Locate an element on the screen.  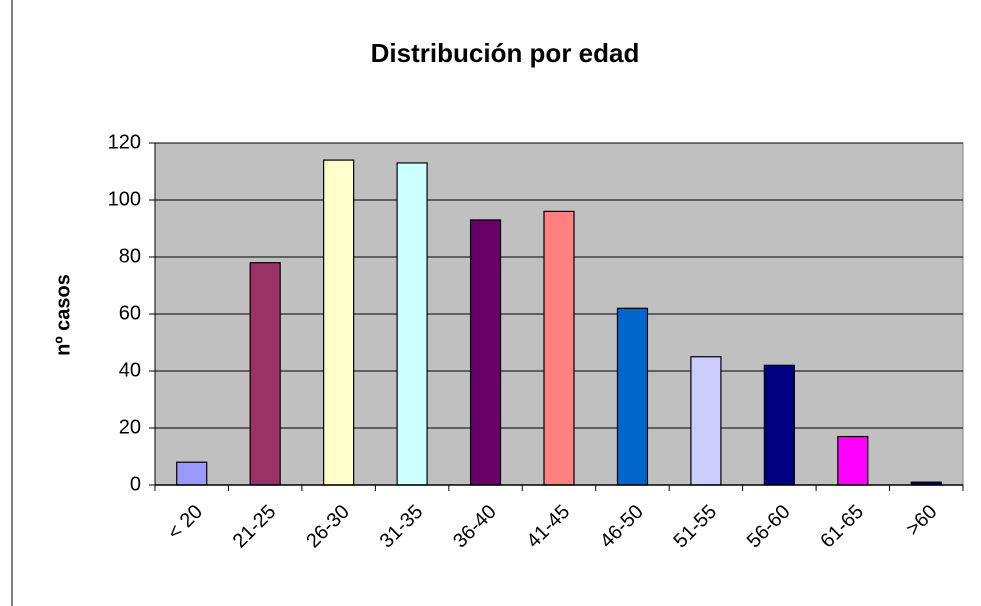
y-tick-label: 120 is located at coordinates (124, 142).